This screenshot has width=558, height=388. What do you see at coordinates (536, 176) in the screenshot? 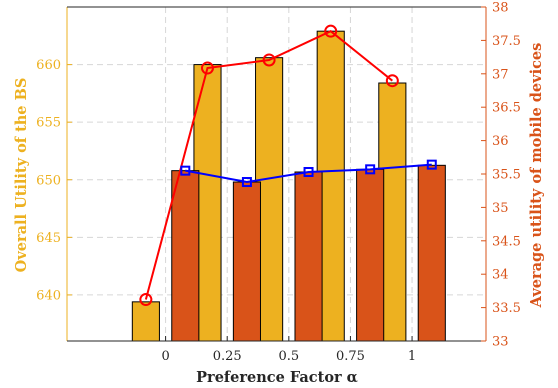
I see `y-axis-right-title: Average utility of mobile devices` at bounding box center [536, 176].